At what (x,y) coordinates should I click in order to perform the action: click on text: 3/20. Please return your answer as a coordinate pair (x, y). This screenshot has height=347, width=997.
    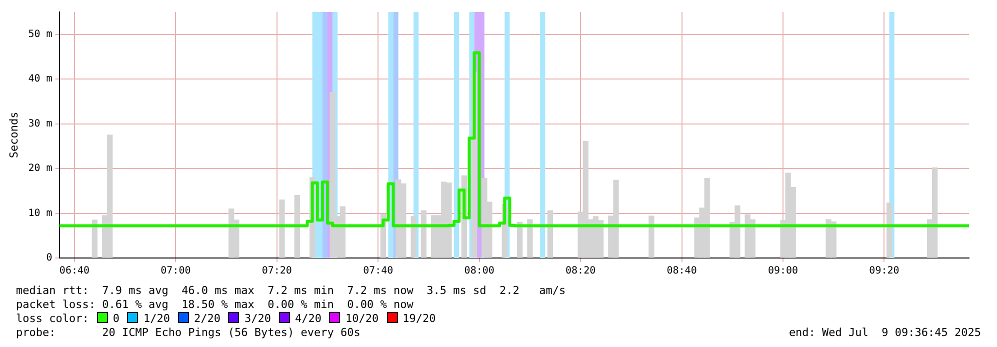
    Looking at the image, I should click on (257, 318).